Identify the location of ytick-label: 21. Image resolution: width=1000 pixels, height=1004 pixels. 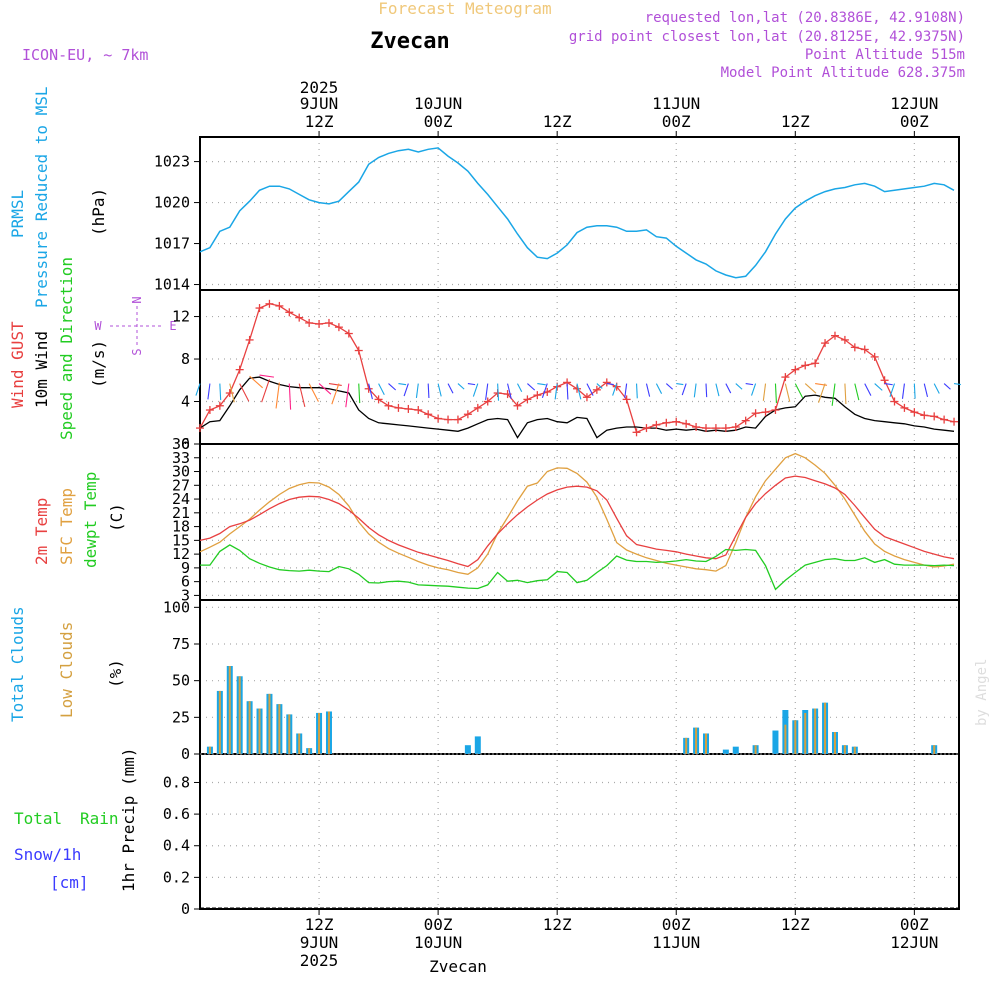
(181, 513).